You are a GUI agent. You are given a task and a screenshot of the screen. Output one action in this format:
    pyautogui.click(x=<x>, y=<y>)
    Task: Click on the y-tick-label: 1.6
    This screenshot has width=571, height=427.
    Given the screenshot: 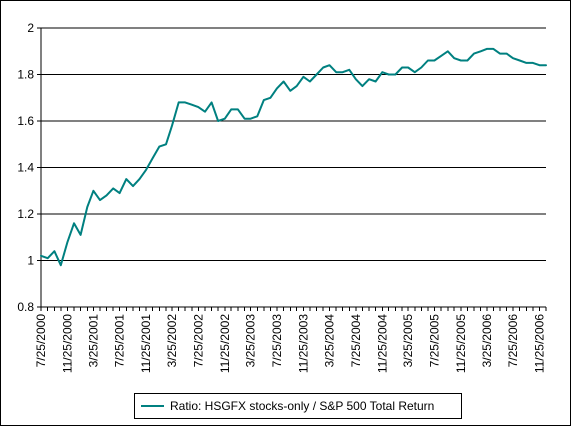 What is the action you would take?
    pyautogui.click(x=25, y=121)
    